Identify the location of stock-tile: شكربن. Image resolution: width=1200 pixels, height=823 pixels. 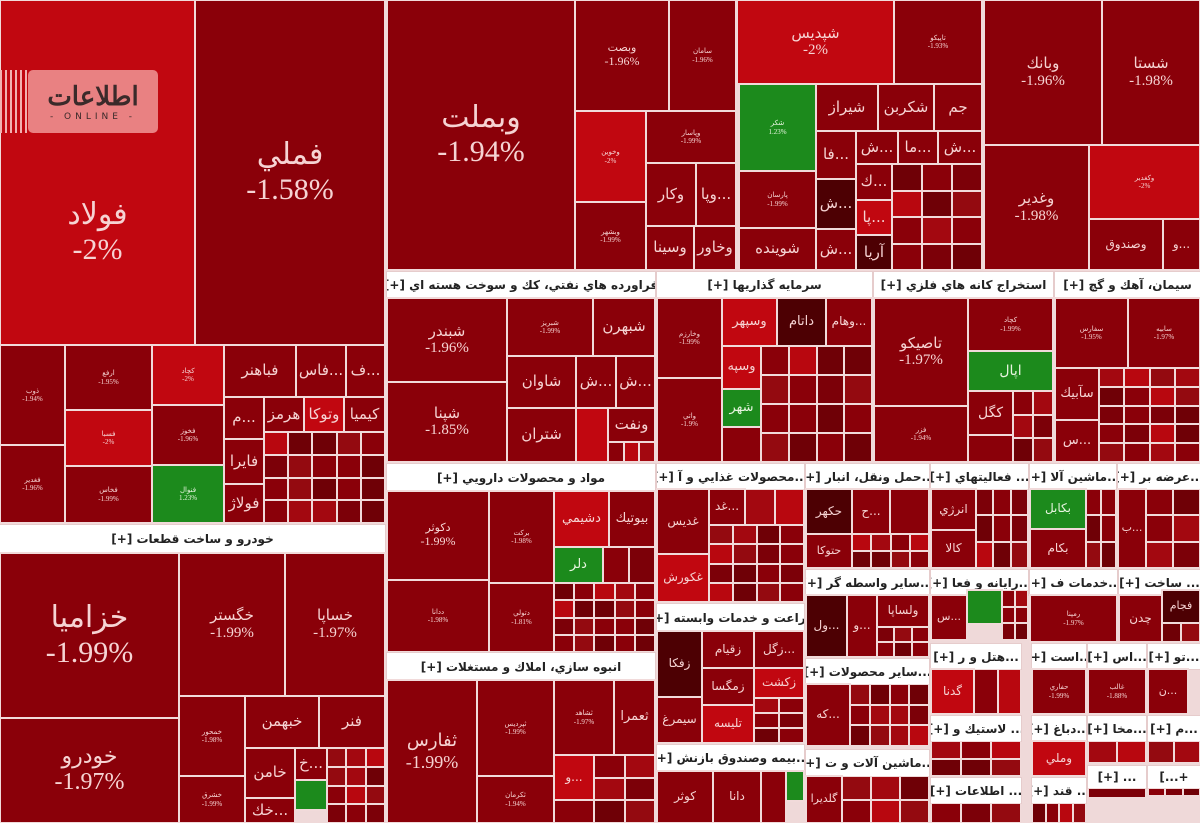
(906, 107).